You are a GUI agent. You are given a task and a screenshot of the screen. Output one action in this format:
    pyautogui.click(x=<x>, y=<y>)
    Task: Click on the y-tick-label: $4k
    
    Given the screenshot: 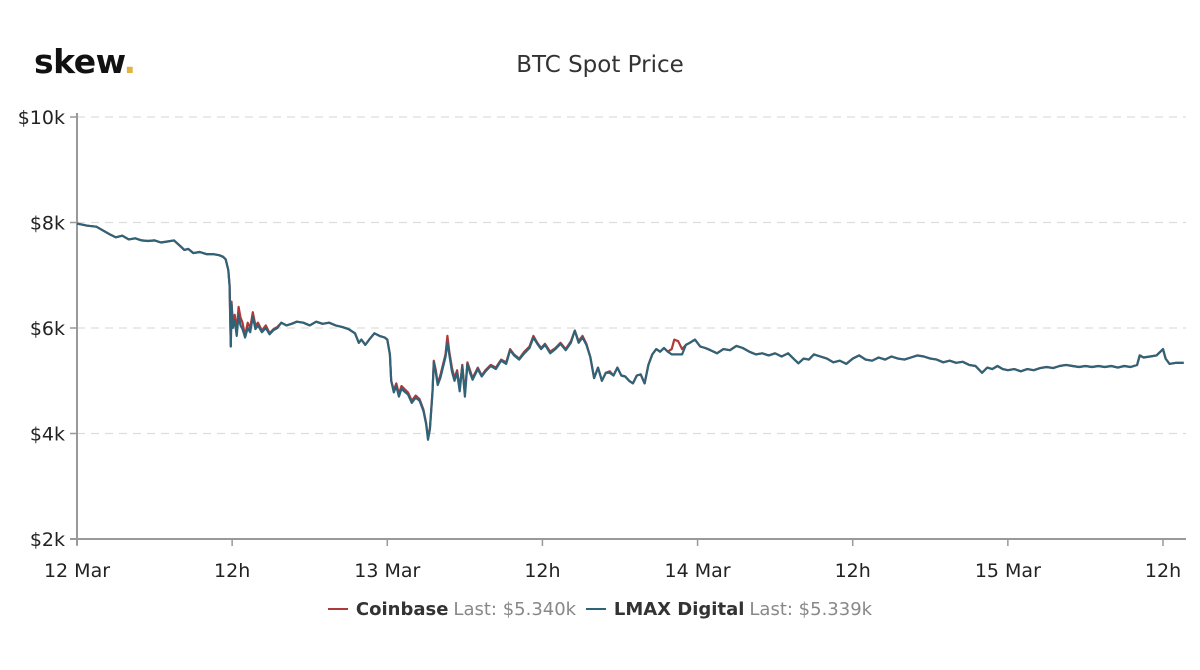 What is the action you would take?
    pyautogui.click(x=47, y=435)
    